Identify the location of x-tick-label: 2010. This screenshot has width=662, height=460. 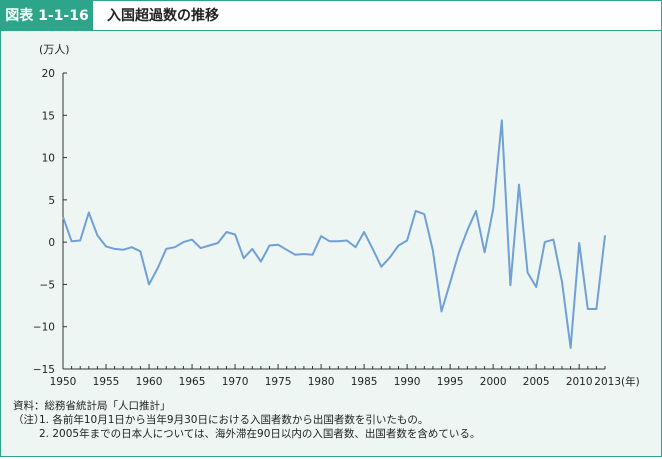
(579, 382).